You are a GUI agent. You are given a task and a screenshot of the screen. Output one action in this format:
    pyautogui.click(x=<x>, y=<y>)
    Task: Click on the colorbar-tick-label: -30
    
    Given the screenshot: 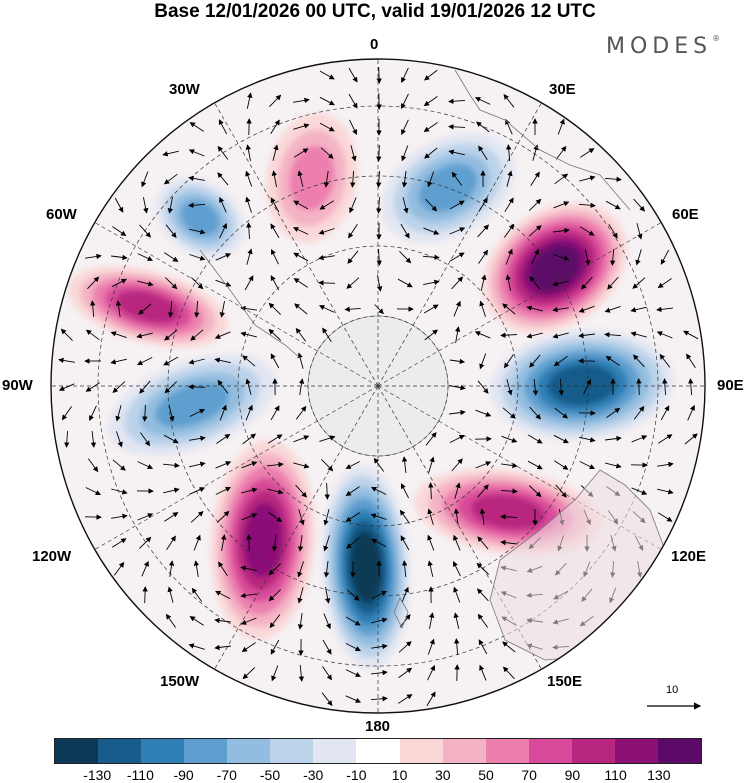 What is the action you would take?
    pyautogui.click(x=313, y=775)
    